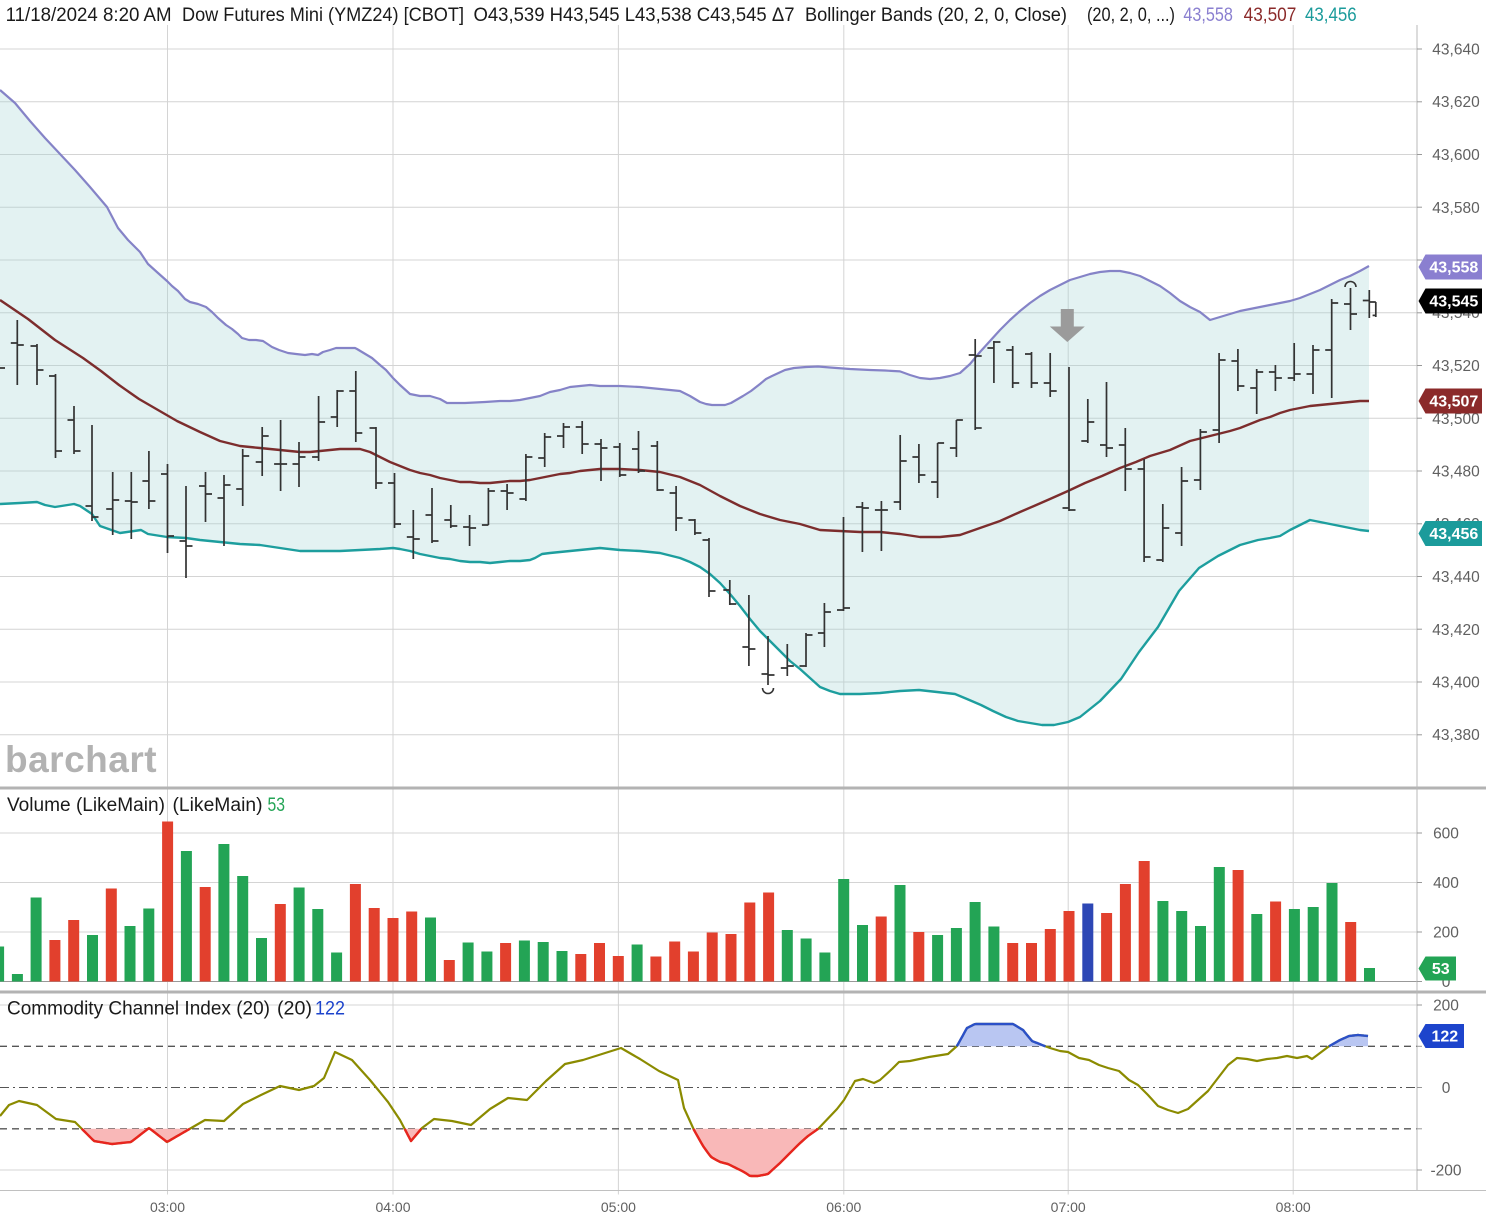 The image size is (1486, 1231). What do you see at coordinates (1446, 834) in the screenshot?
I see `svg-text: 600` at bounding box center [1446, 834].